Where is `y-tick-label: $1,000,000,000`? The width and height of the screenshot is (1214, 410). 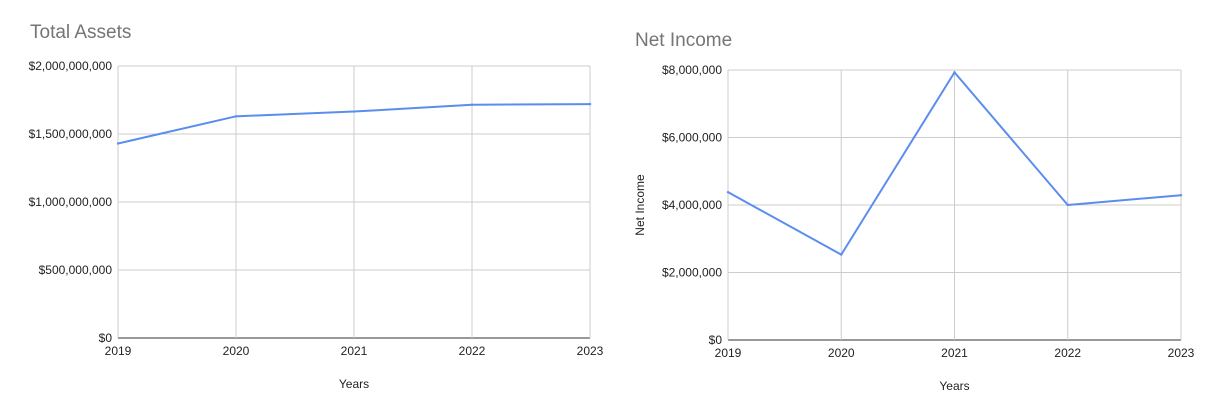
y-tick-label: $1,000,000,000 is located at coordinates (71, 202).